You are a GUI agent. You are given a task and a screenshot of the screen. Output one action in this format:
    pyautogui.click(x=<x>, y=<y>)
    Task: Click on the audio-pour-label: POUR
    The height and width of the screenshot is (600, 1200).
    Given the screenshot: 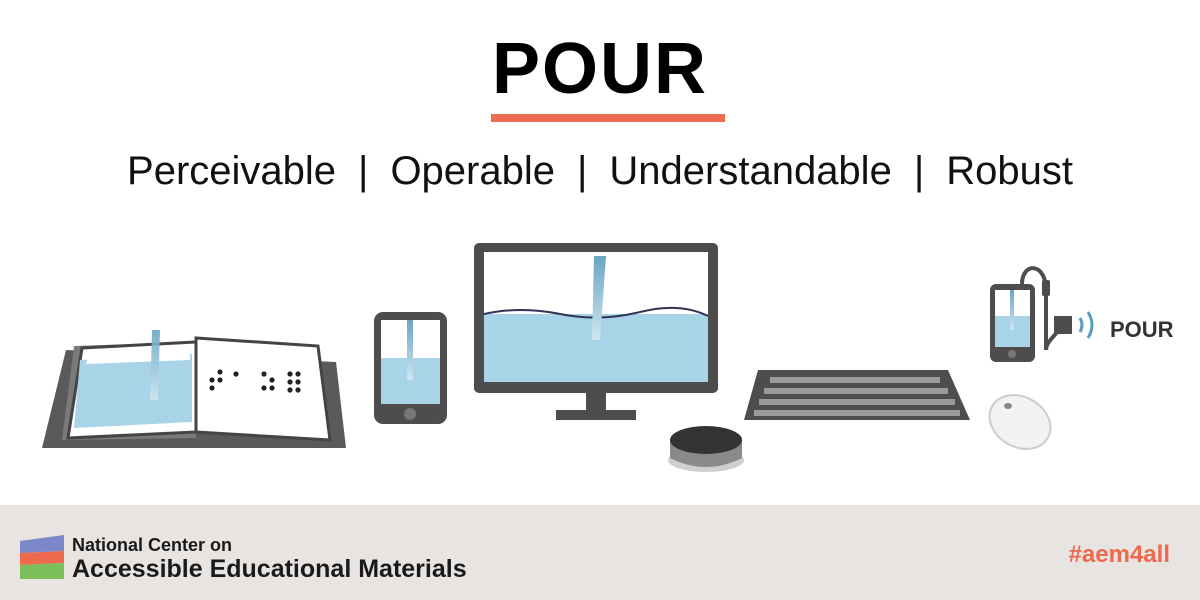 What is the action you would take?
    pyautogui.click(x=1142, y=329)
    